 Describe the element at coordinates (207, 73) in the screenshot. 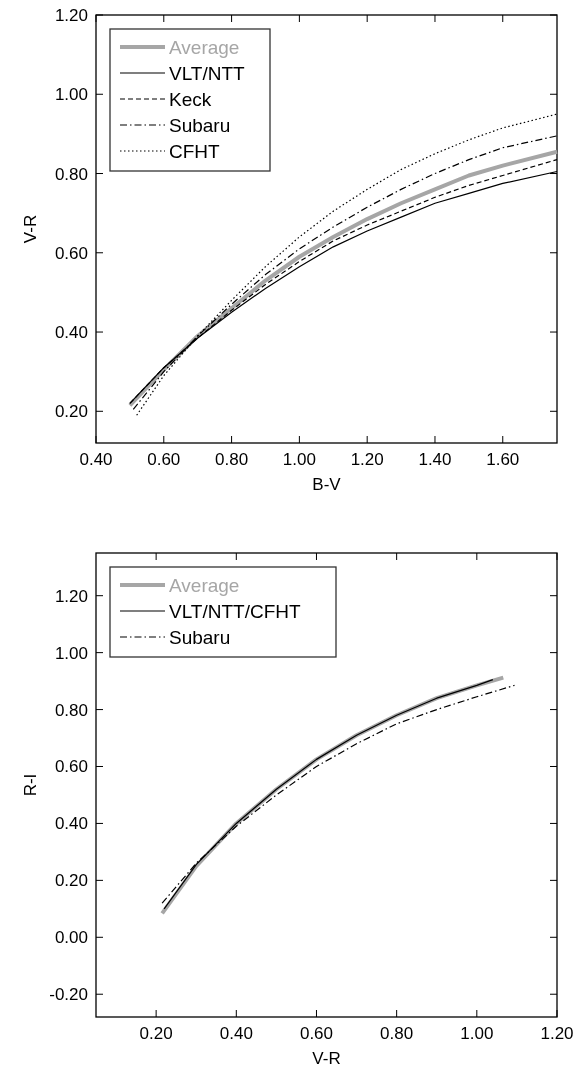

I see `legend-label: VLT/NTT` at that location.